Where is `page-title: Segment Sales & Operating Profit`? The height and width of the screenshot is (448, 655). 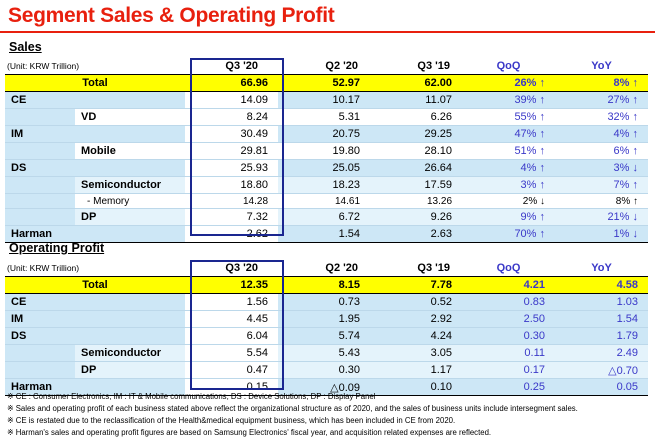
page-title: Segment Sales & Operating Profit is located at coordinates (171, 15).